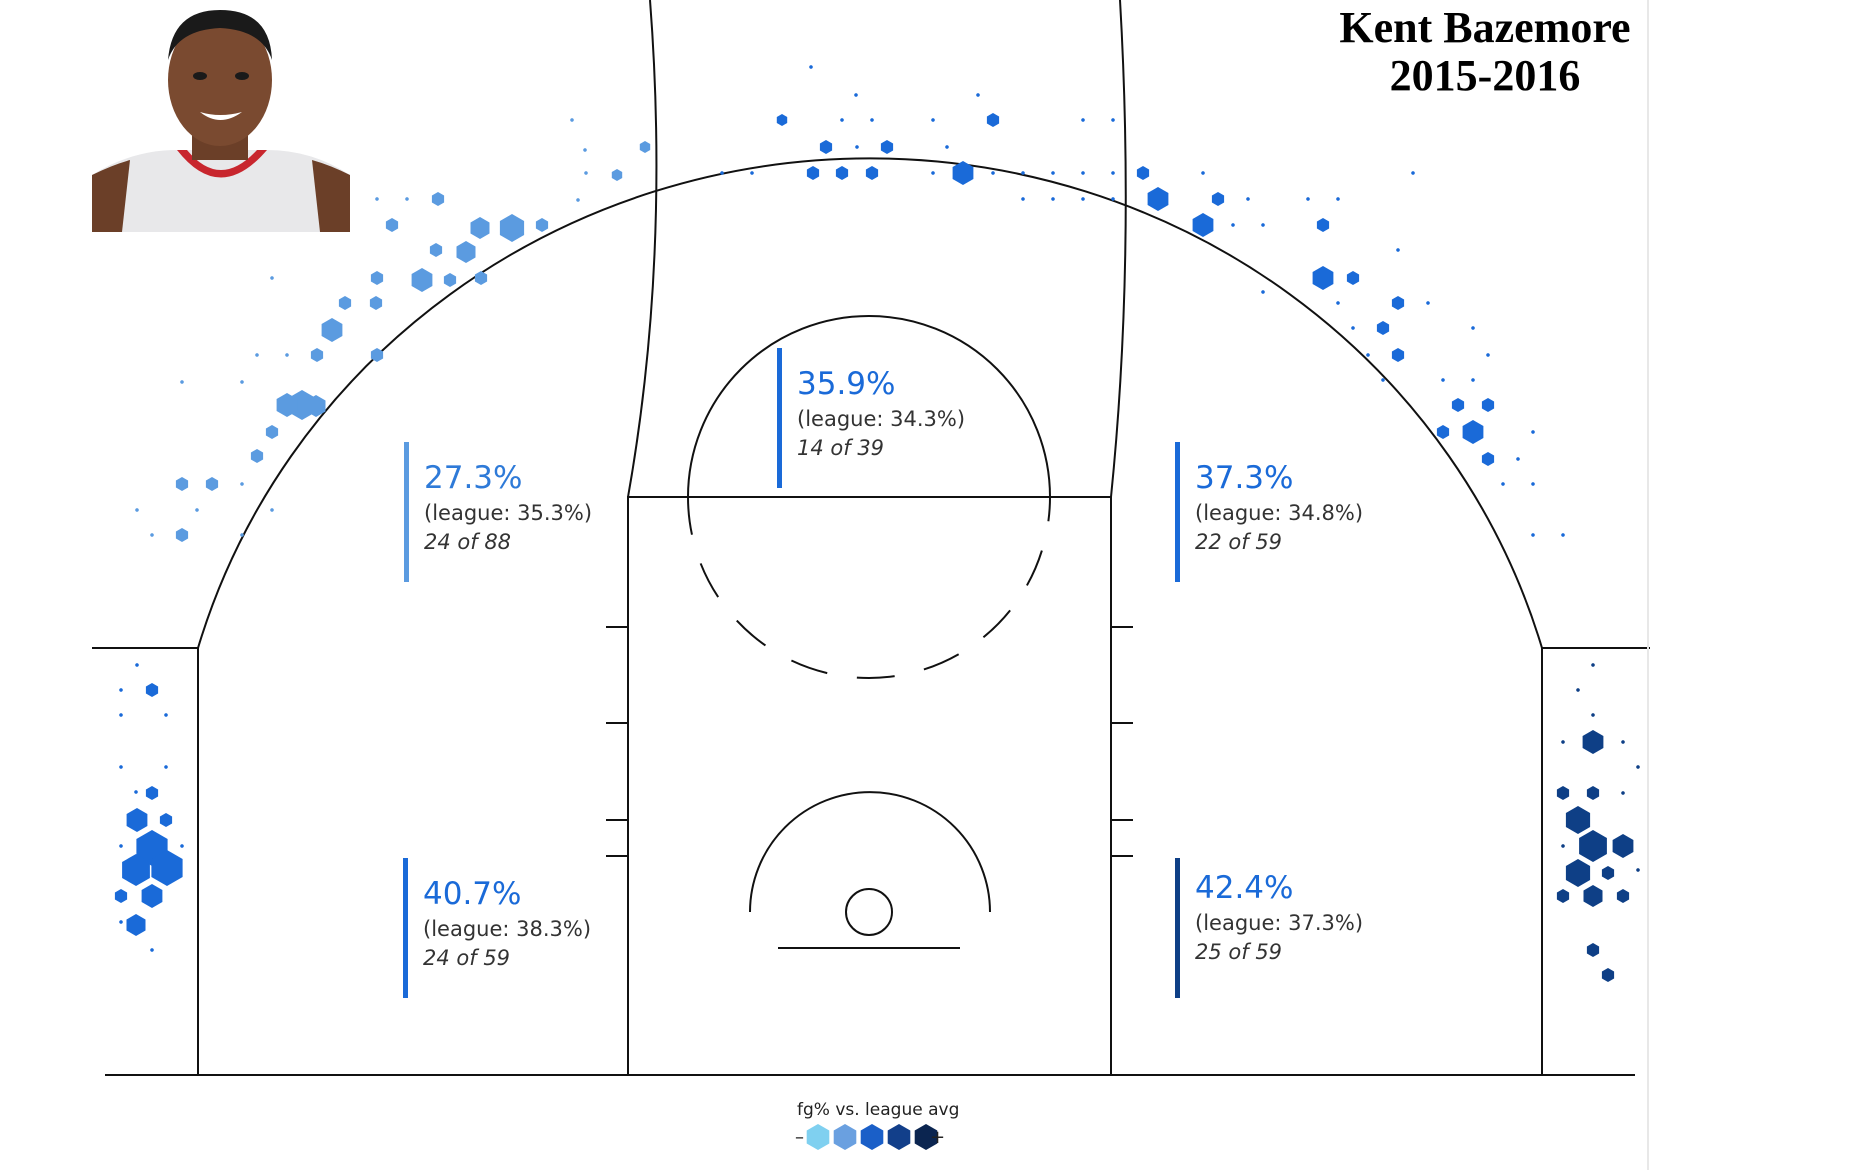  I want to click on player-photo, so click(221, 116).